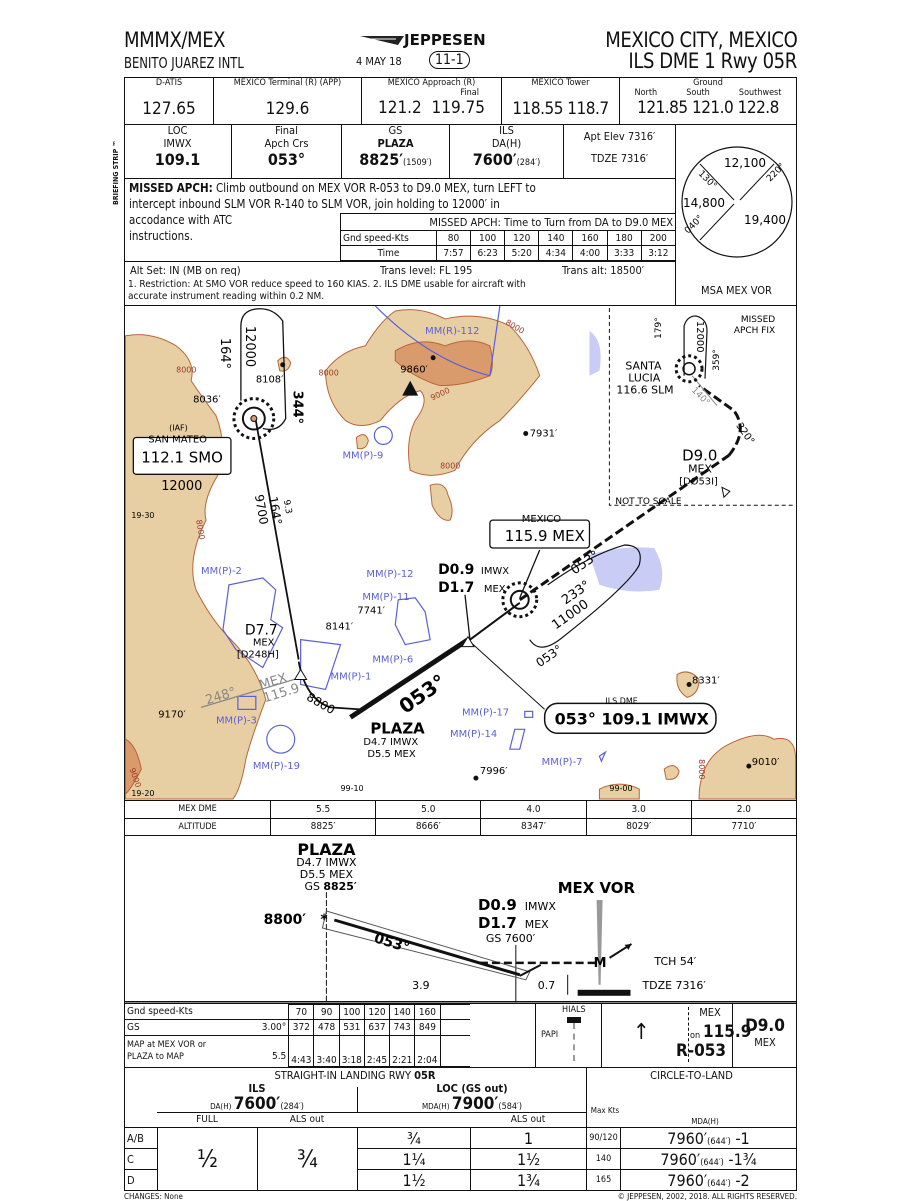  Describe the element at coordinates (658, 238) in the screenshot. I see `speed-cell: 200` at that location.